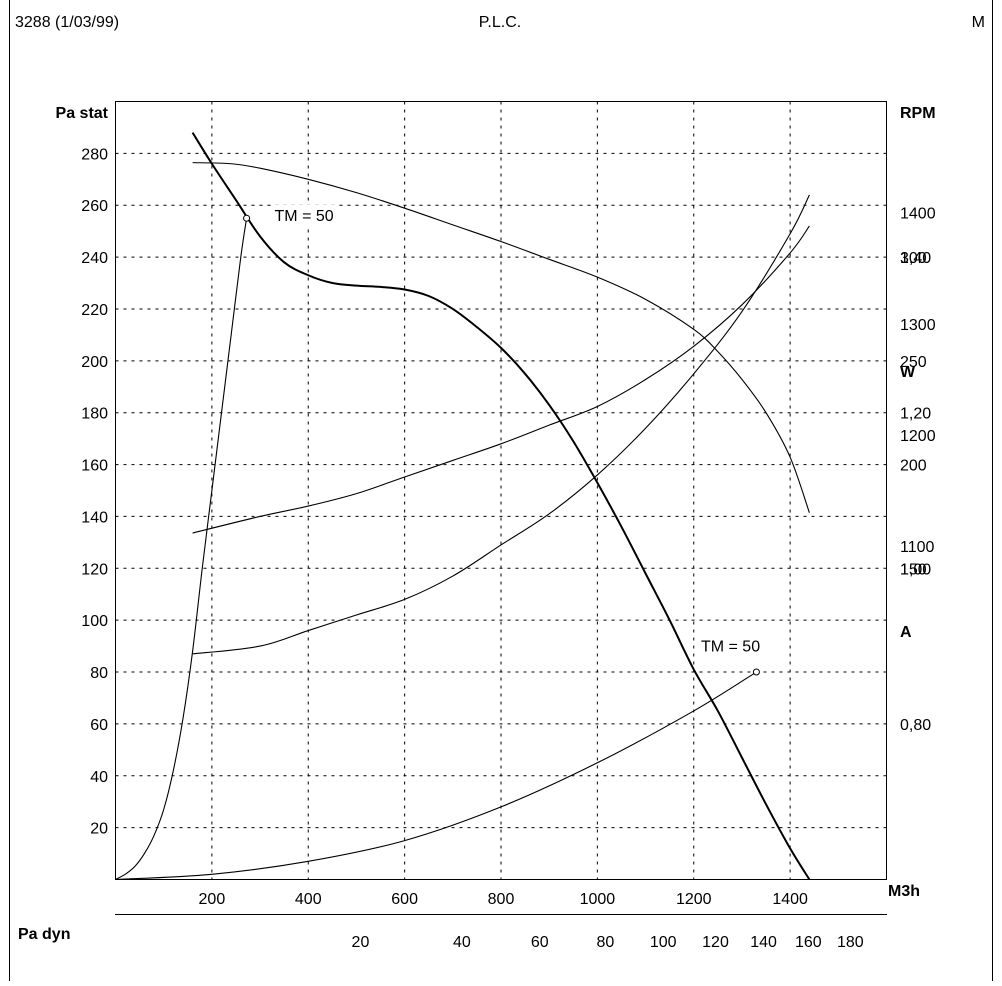 This screenshot has height=986, width=1002. Describe the element at coordinates (915, 725) in the screenshot. I see `right-tick-label-a: 0,80` at that location.